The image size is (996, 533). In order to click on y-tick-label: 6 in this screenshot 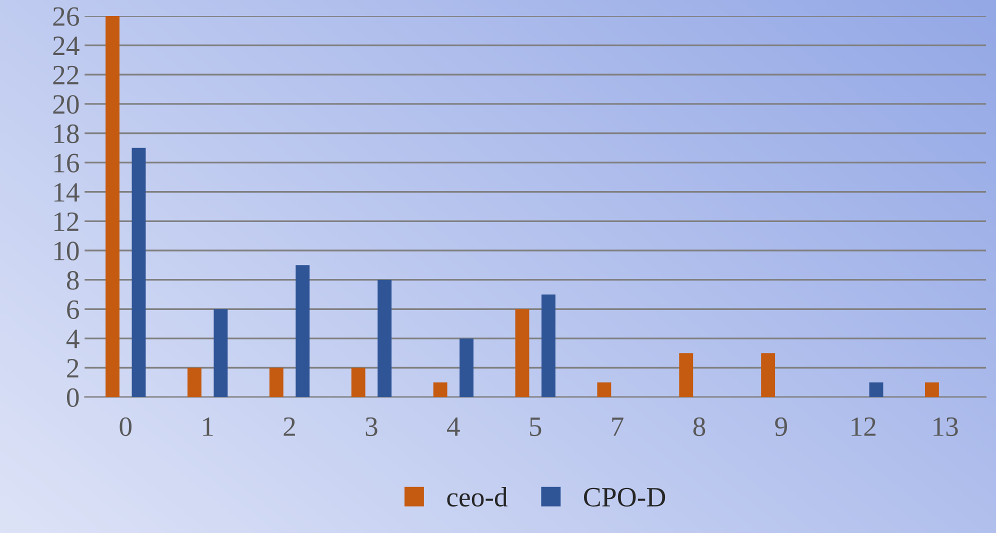, I will do `click(73, 310)`.